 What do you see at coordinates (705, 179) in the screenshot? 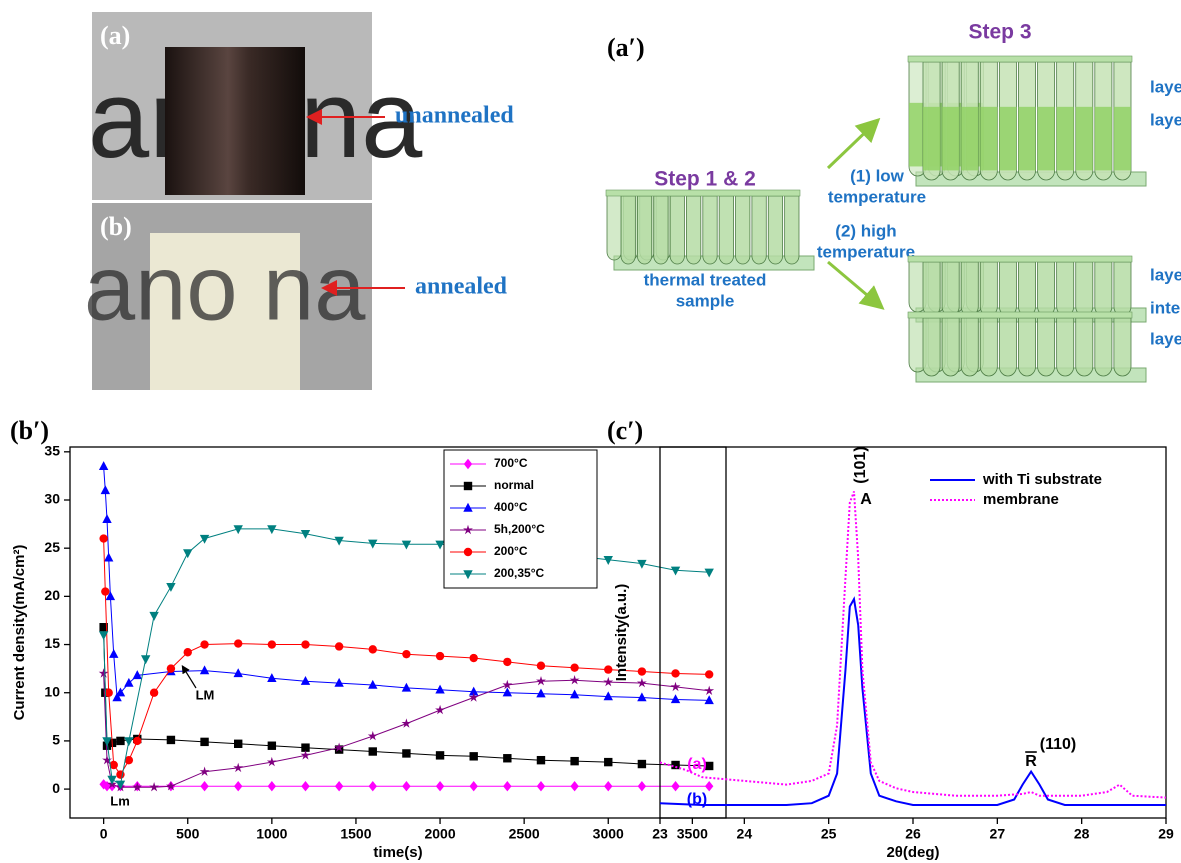
I see `step-label: Step 1 & 2` at bounding box center [705, 179].